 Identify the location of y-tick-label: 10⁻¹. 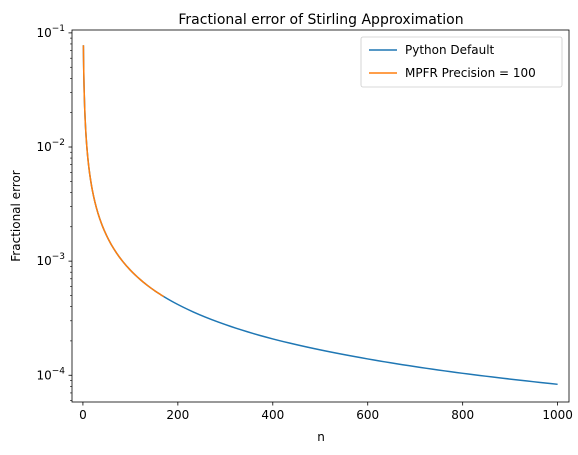
(50, 32).